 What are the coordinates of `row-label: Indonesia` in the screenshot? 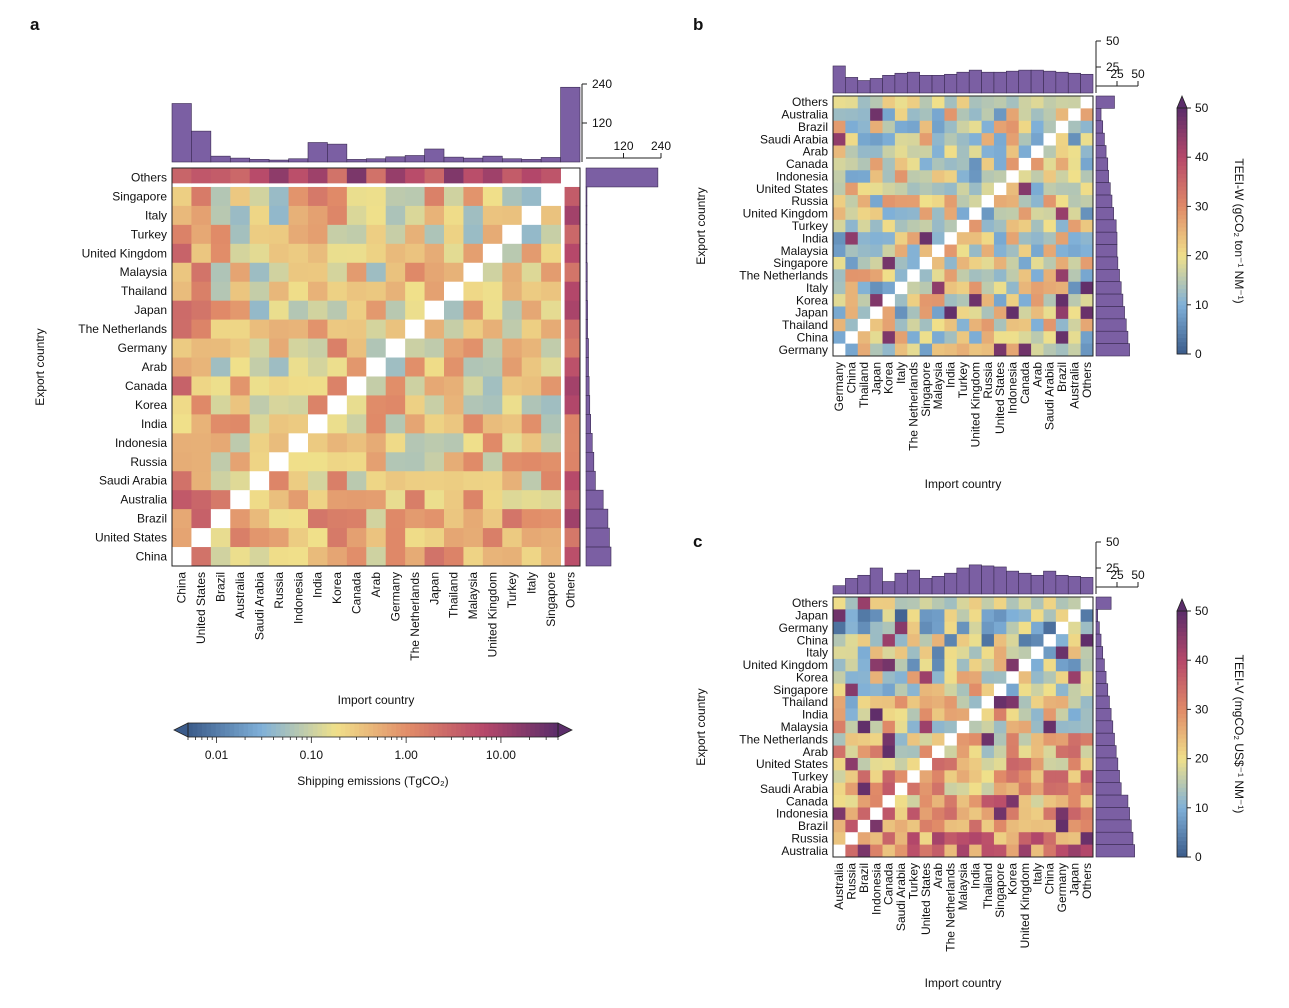 It's located at (802, 814).